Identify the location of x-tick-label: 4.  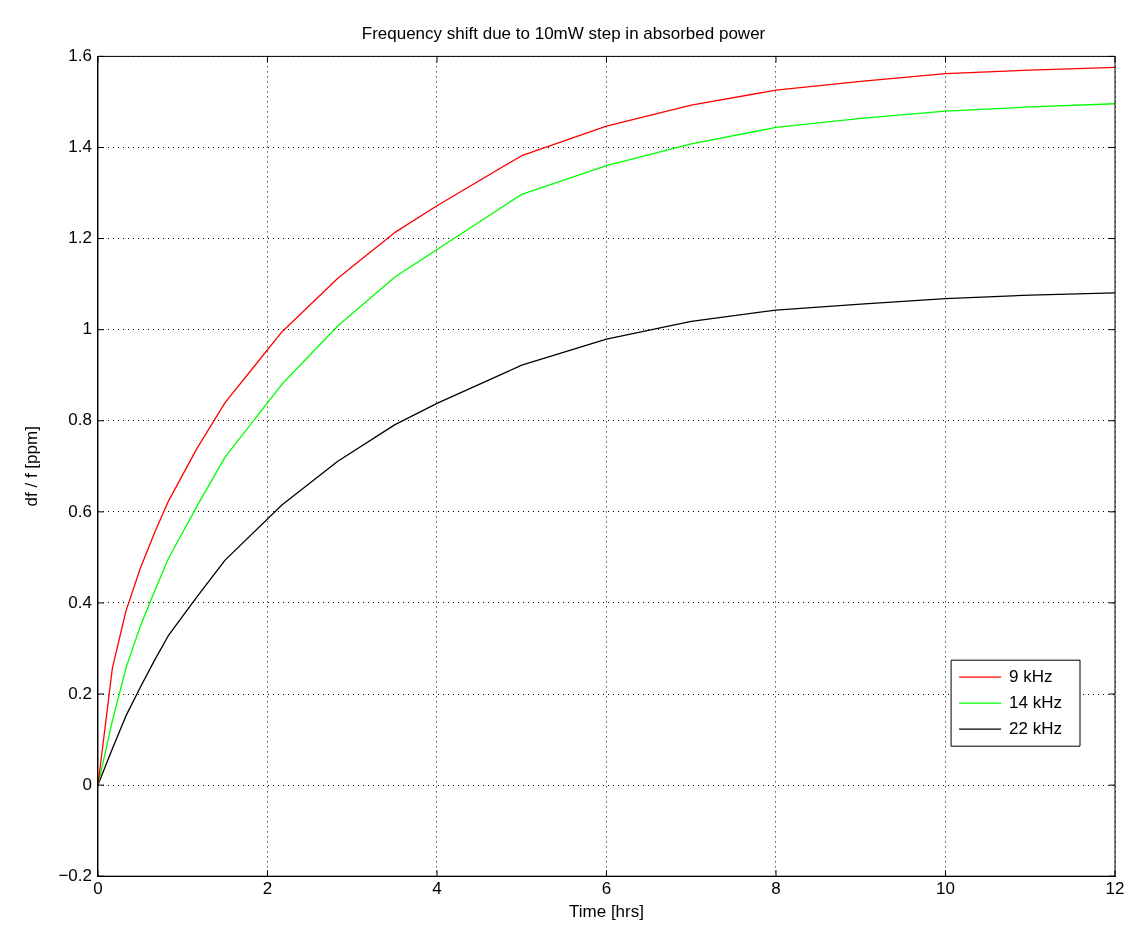
(437, 889).